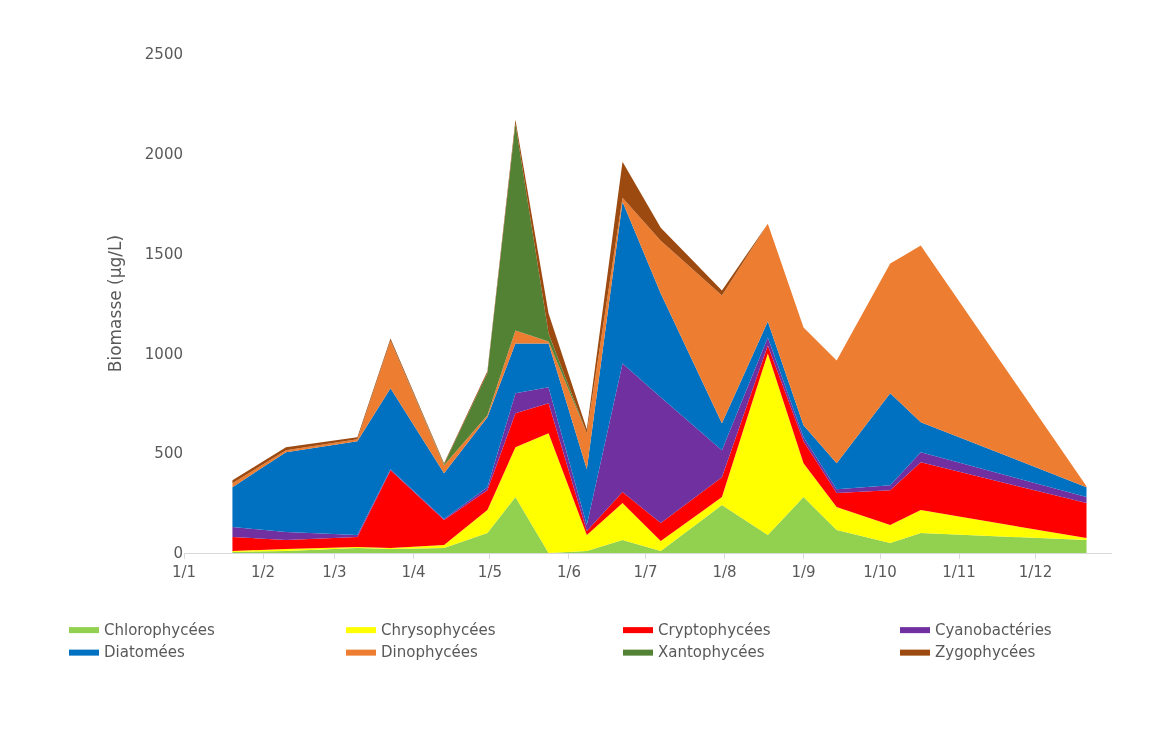  I want to click on y-tick-label: 2500, so click(163, 54).